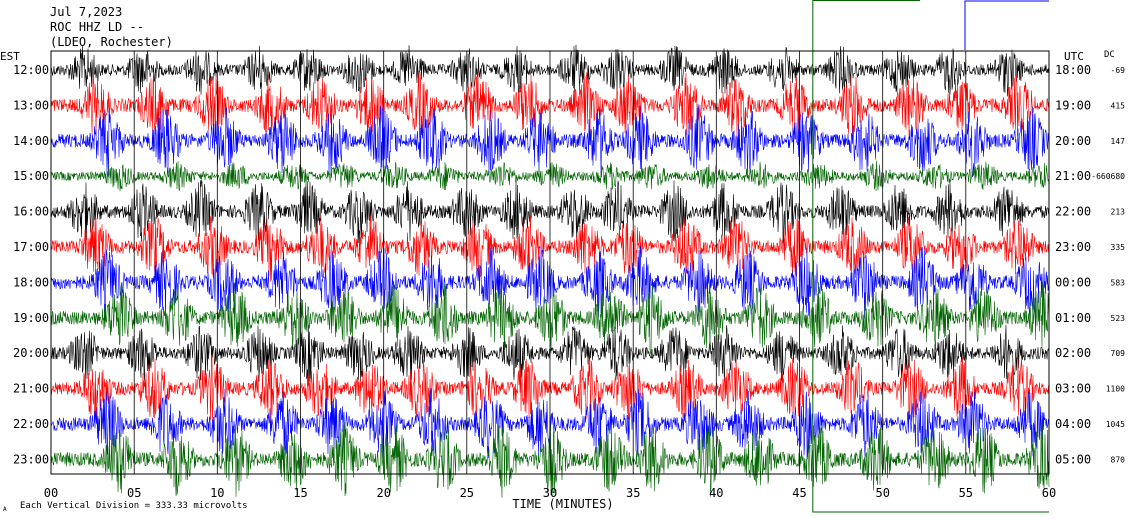 The width and height of the screenshot is (1130, 519). Describe the element at coordinates (467, 493) in the screenshot. I see `x-tick-label: 25` at that location.